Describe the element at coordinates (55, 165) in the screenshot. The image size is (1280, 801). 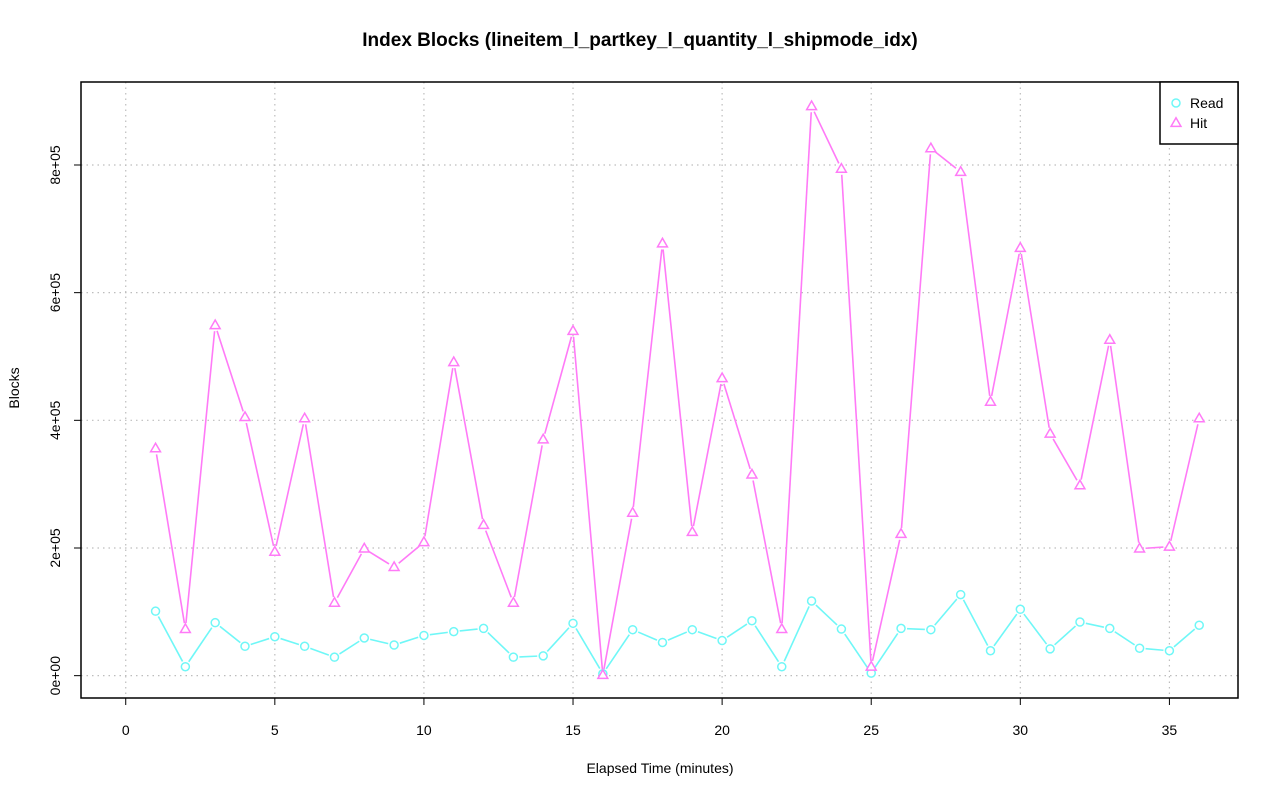
I see `y-tick-label: 8e+05` at that location.